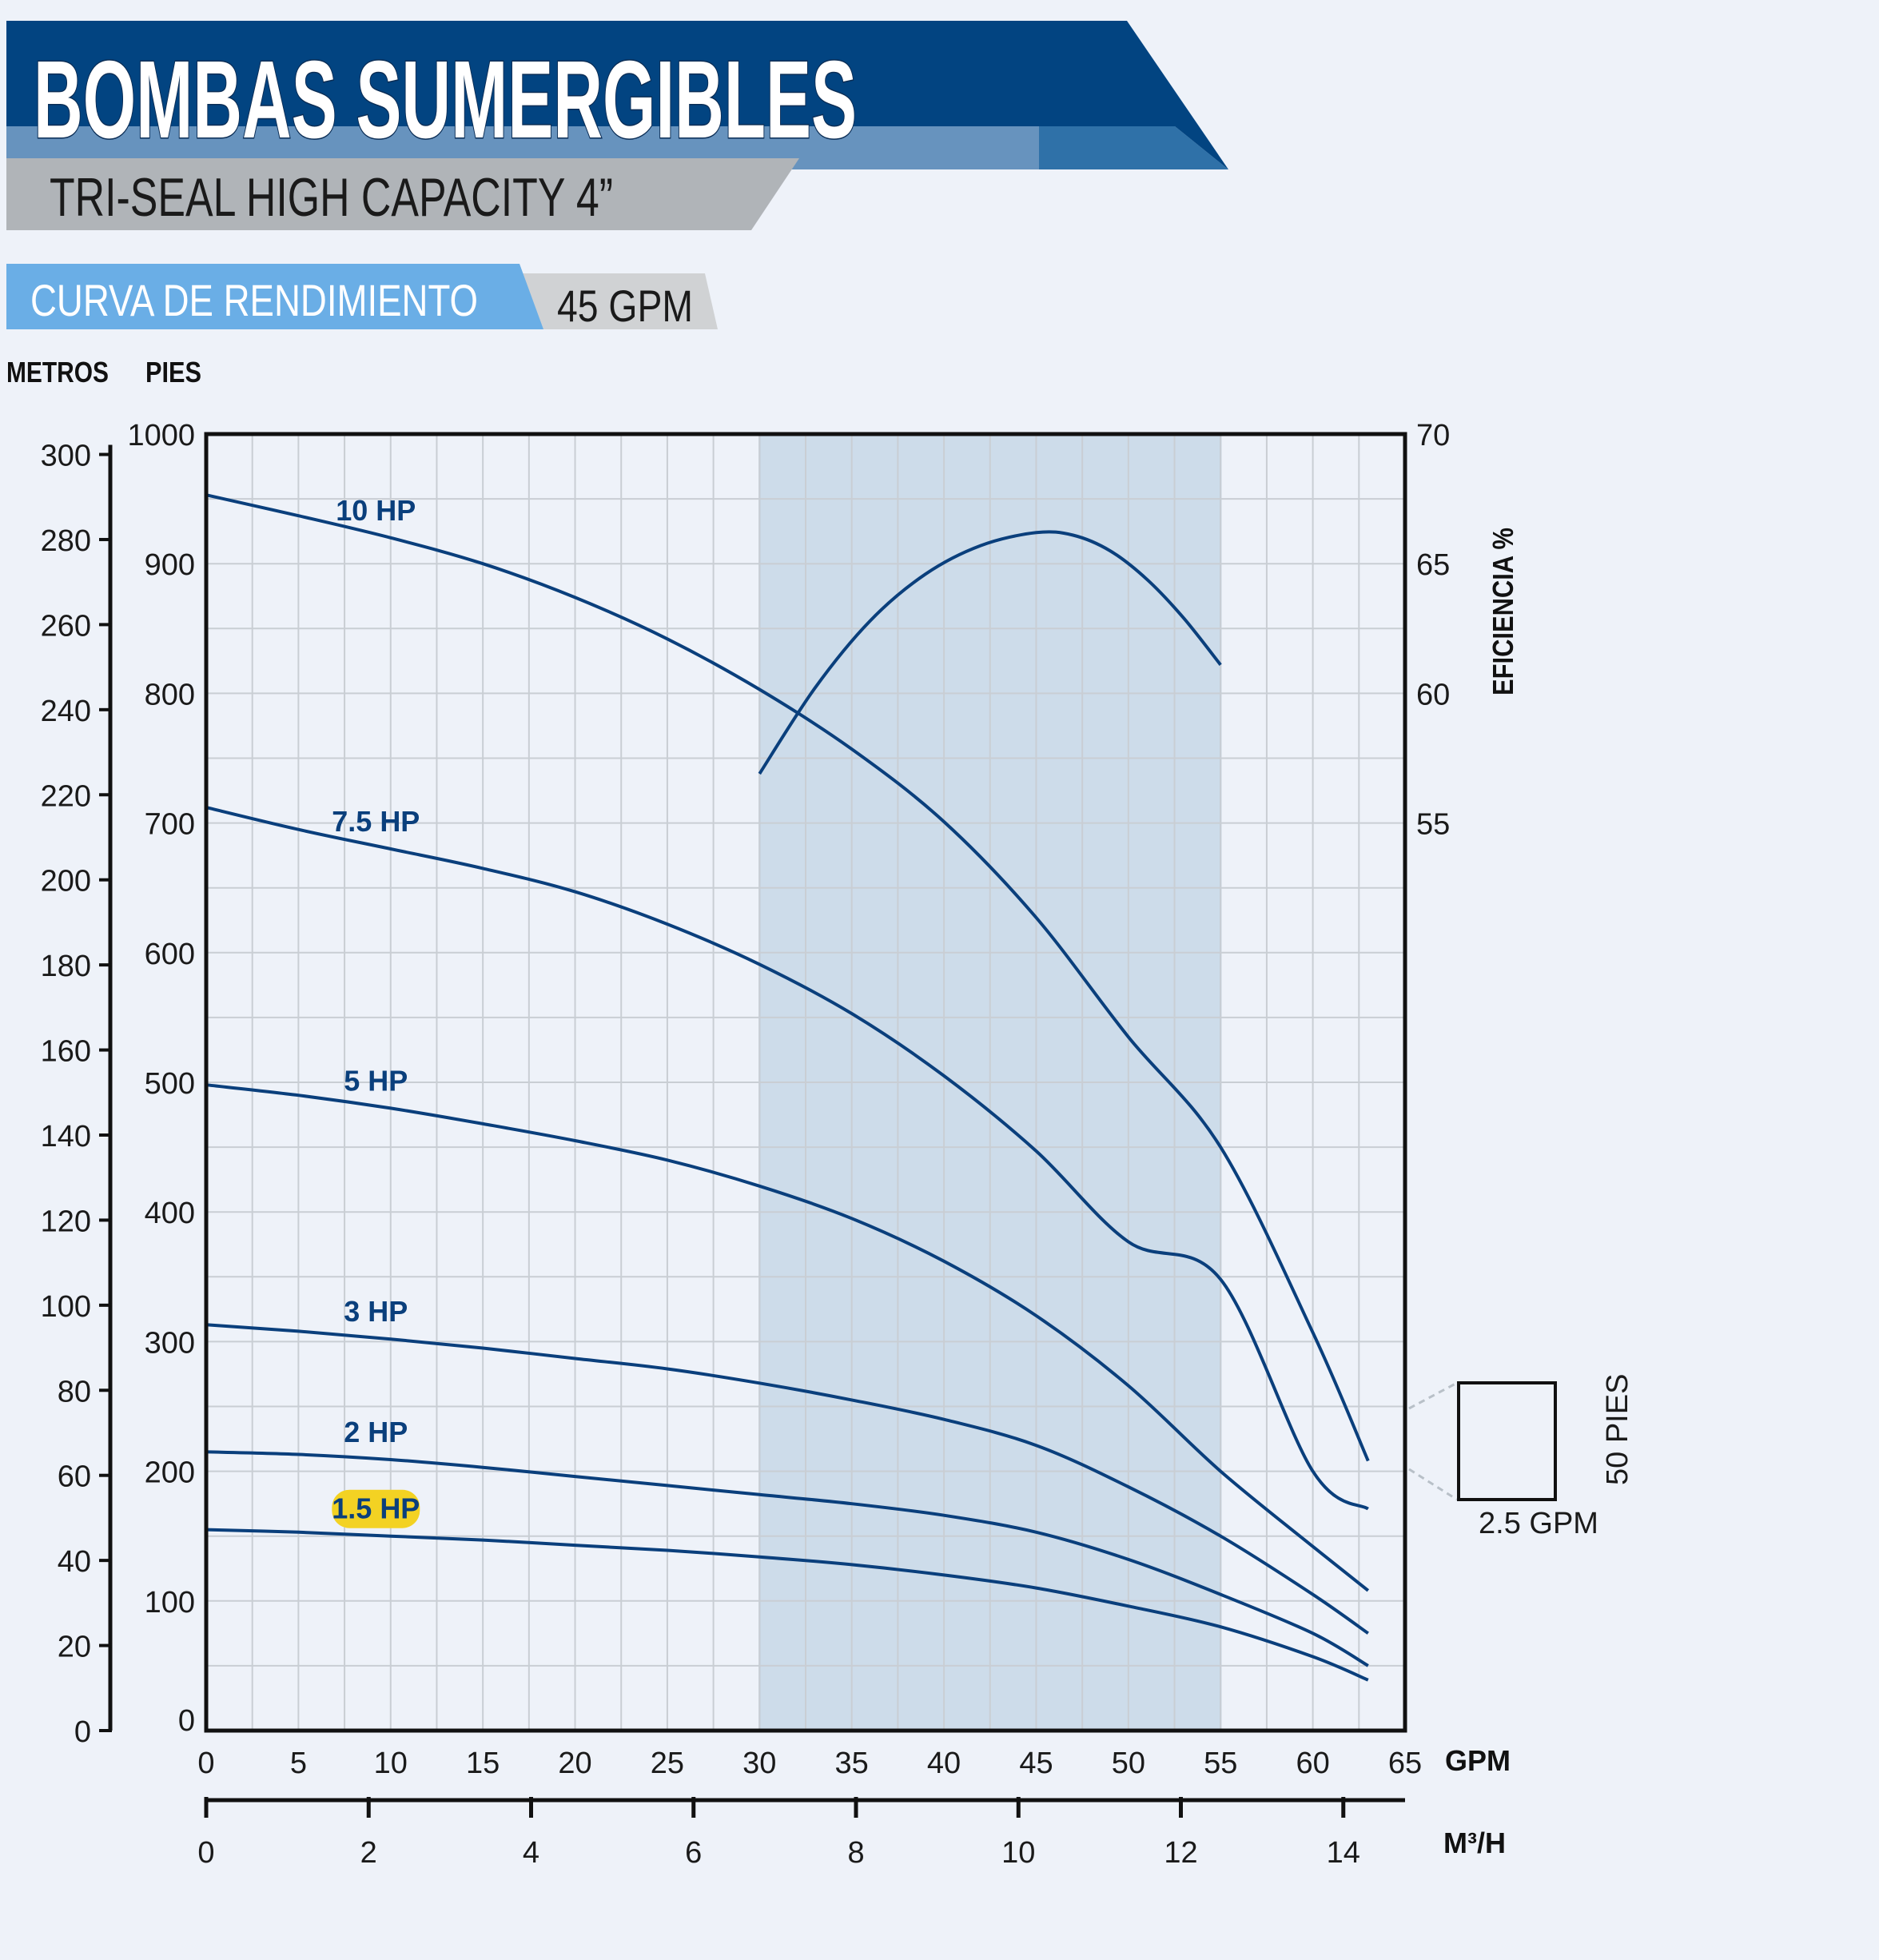 The height and width of the screenshot is (1960, 1879). What do you see at coordinates (574, 1763) in the screenshot?
I see `x-tick-label-gpm: 20` at bounding box center [574, 1763].